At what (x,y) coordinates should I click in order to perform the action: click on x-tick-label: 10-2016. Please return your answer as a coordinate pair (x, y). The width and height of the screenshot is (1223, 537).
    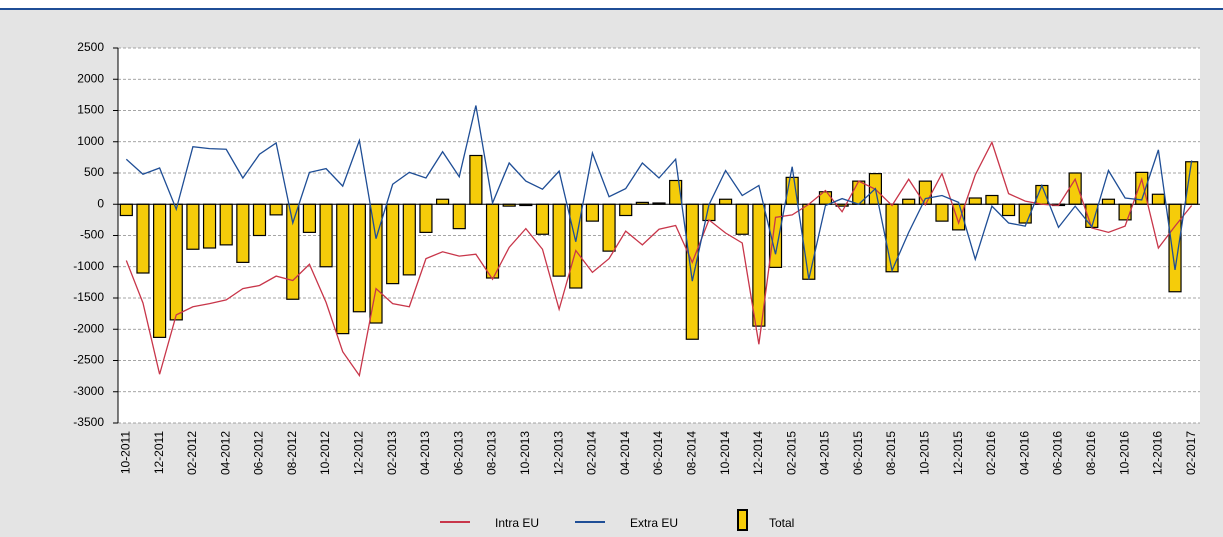
    Looking at the image, I should click on (1124, 453).